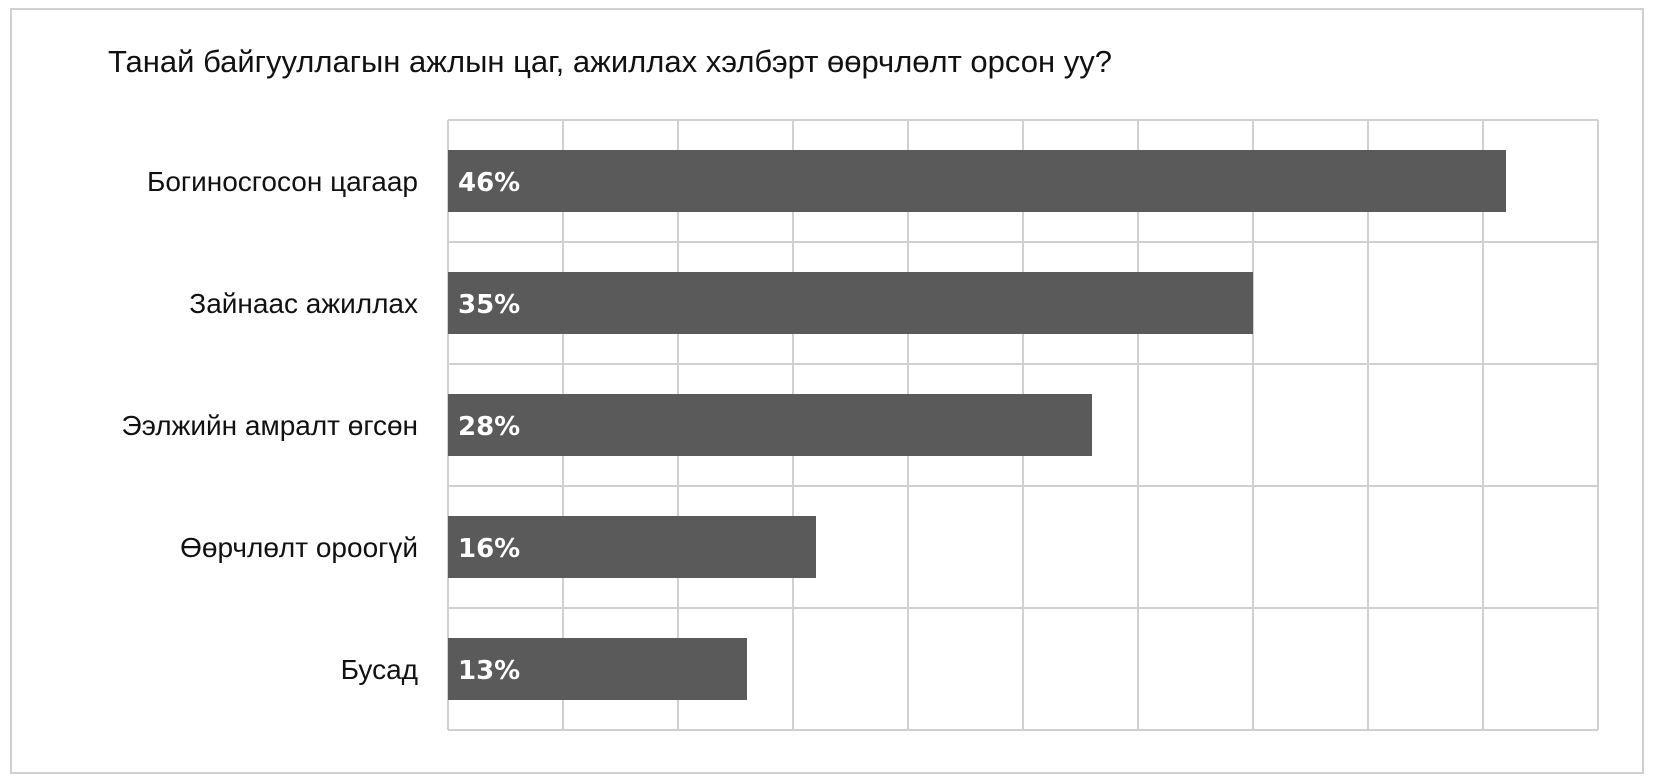 The image size is (1654, 784). Describe the element at coordinates (282, 181) in the screenshot. I see `category-label: Богиносгосон цагаар` at that location.